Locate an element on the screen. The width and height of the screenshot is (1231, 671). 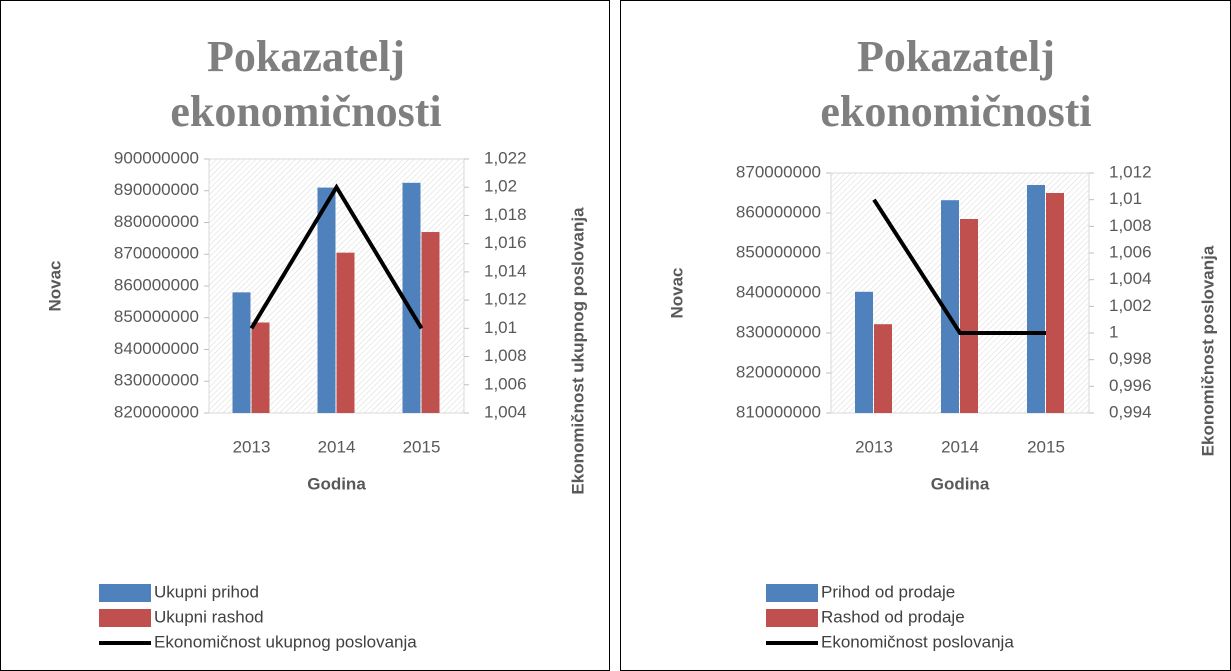
y2-tick-label: 0,998 is located at coordinates (1130, 358).